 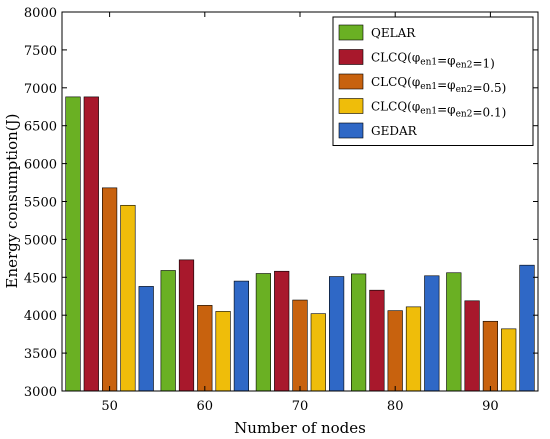 What do you see at coordinates (40, 354) in the screenshot?
I see `y-tick-label: 3500` at bounding box center [40, 354].